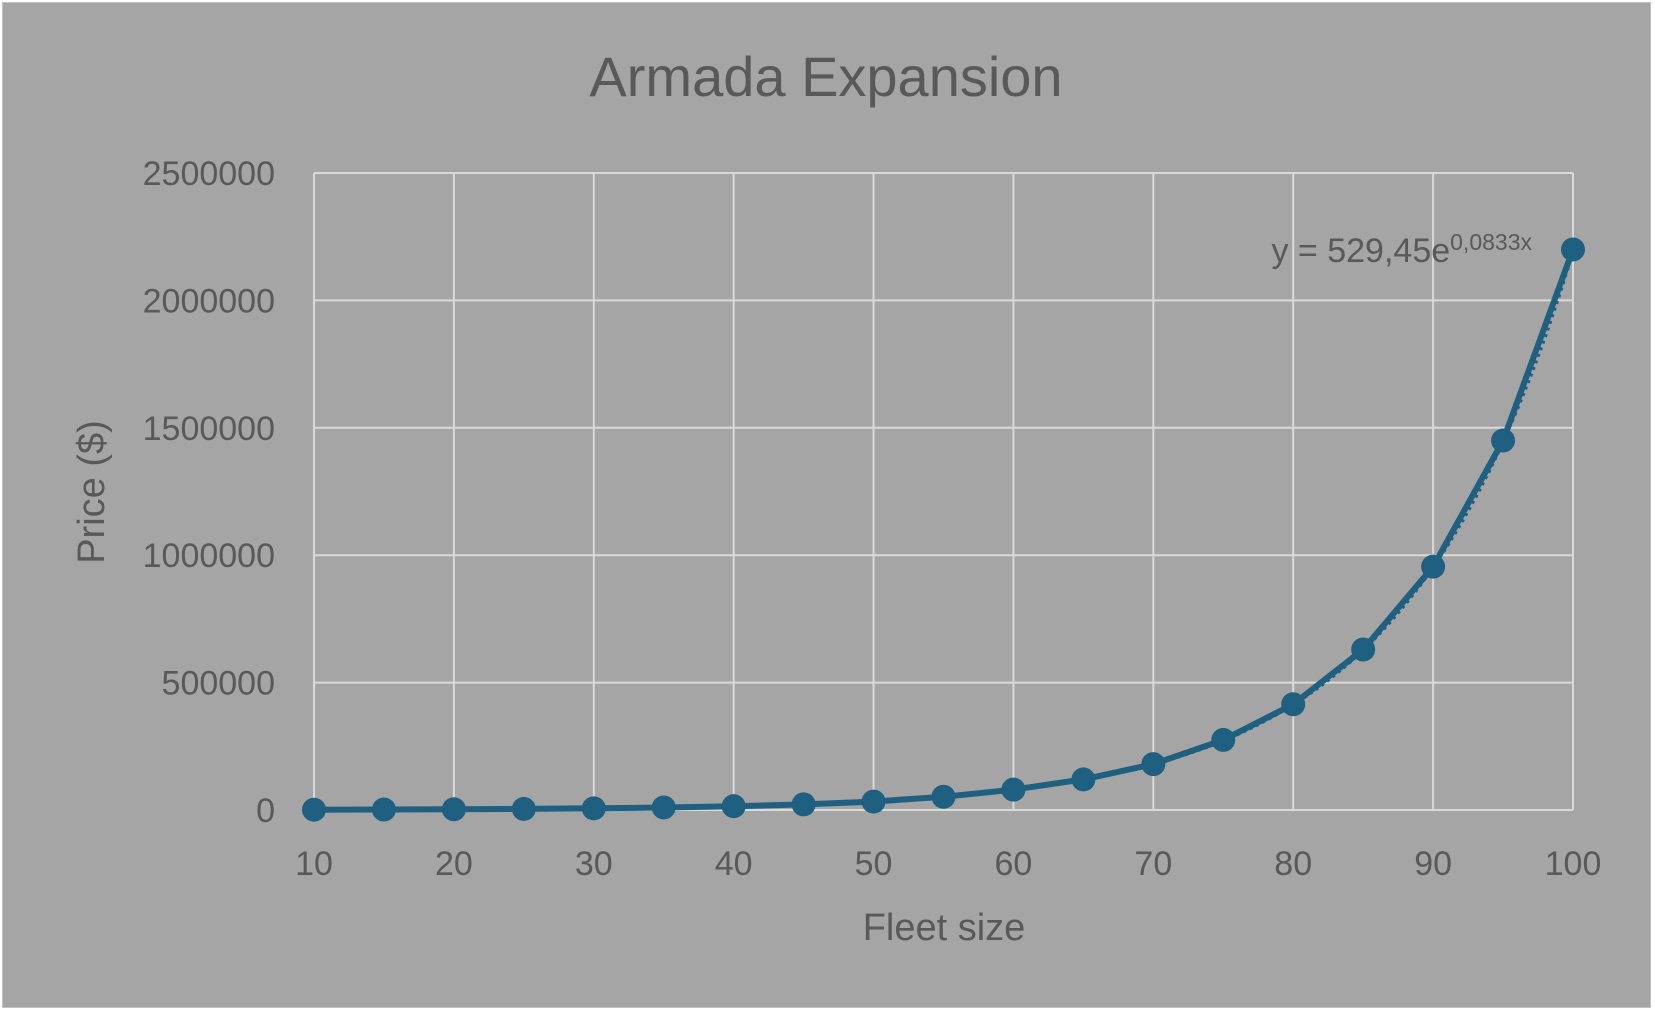 The width and height of the screenshot is (1655, 1012). Describe the element at coordinates (1573, 864) in the screenshot. I see `x-tick-label: 100` at that location.